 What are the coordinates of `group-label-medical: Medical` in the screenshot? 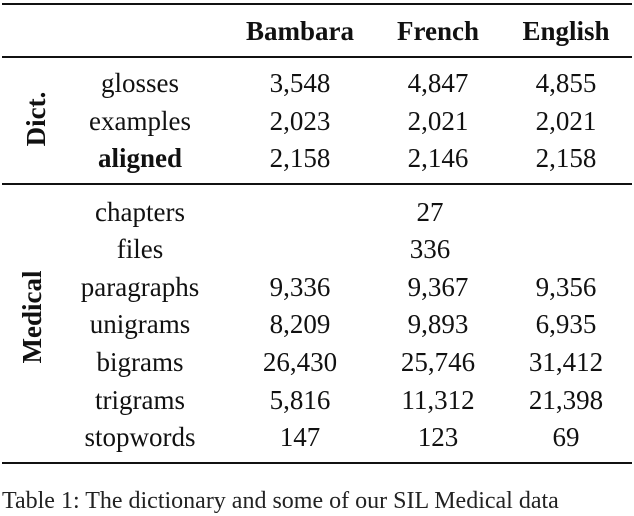 It's located at (32, 317).